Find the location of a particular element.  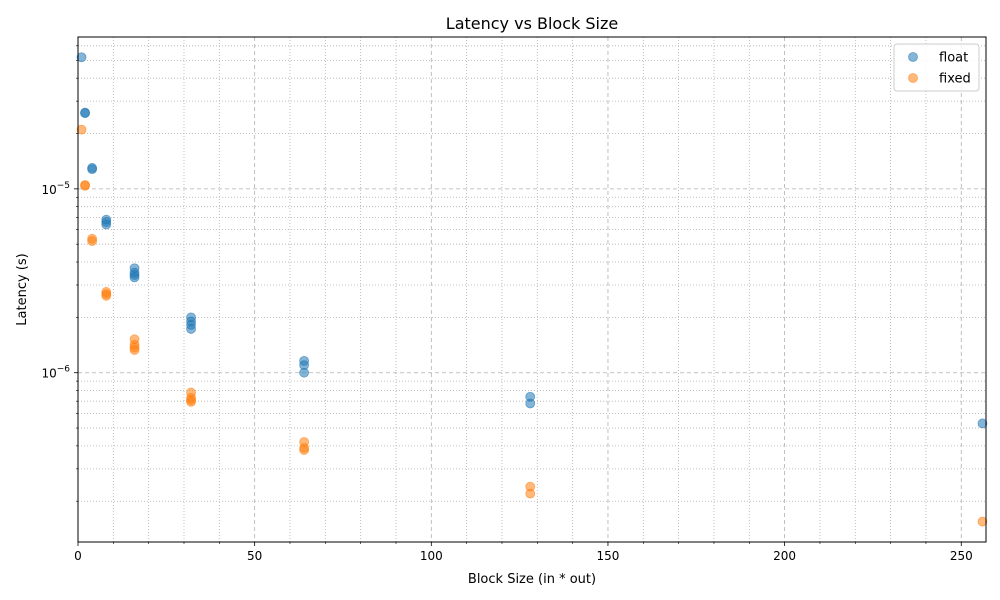

legend-marker-fixed is located at coordinates (913, 78).